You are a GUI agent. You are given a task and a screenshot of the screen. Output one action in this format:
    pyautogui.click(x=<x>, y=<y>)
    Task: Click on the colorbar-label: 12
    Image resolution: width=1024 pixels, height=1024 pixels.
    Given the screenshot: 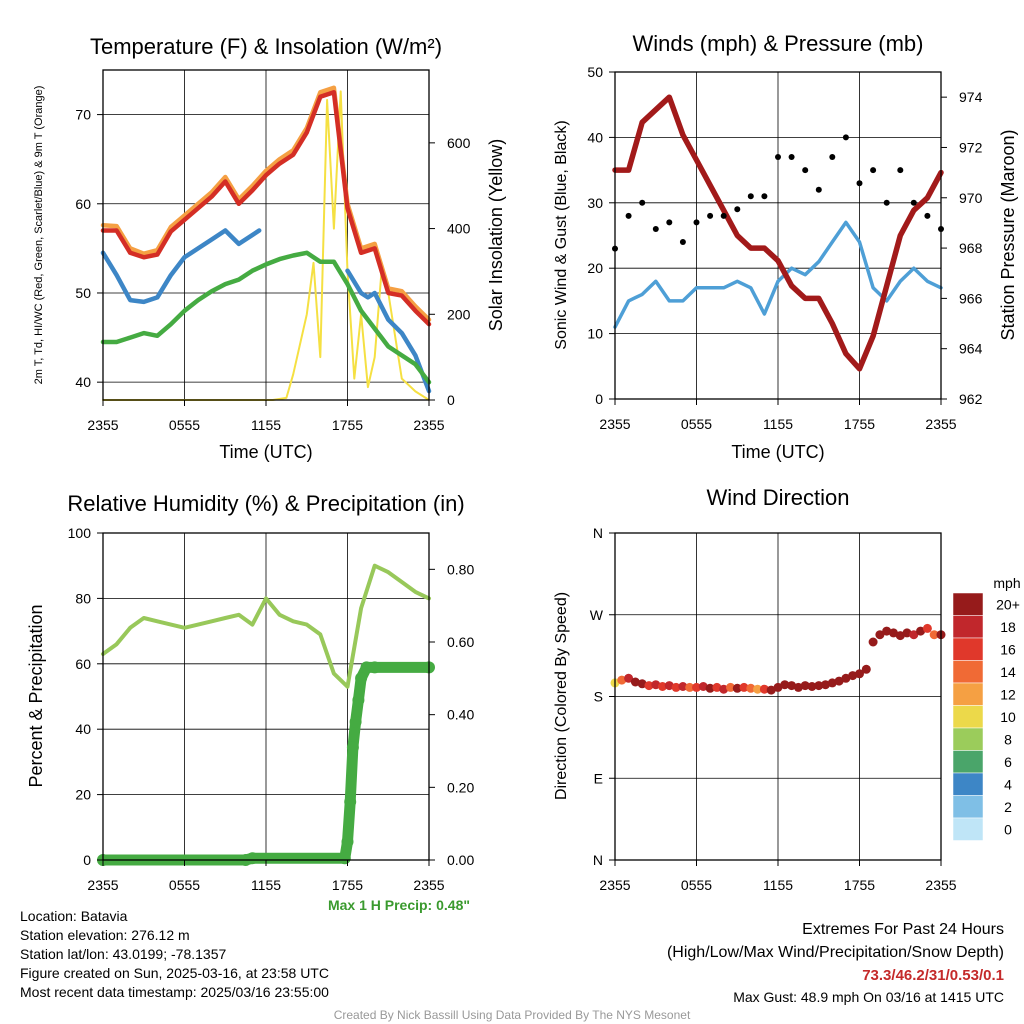 What is the action you would take?
    pyautogui.click(x=1008, y=694)
    